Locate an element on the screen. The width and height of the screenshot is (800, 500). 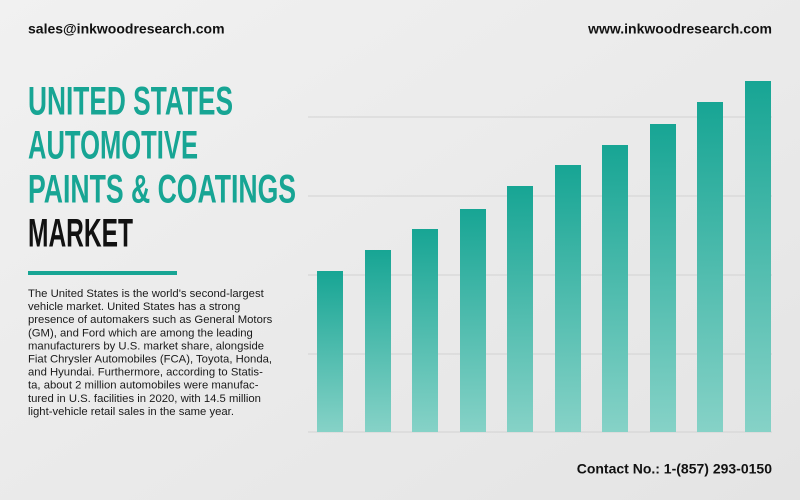
website: www.inkwoodresearch.com is located at coordinates (679, 29).